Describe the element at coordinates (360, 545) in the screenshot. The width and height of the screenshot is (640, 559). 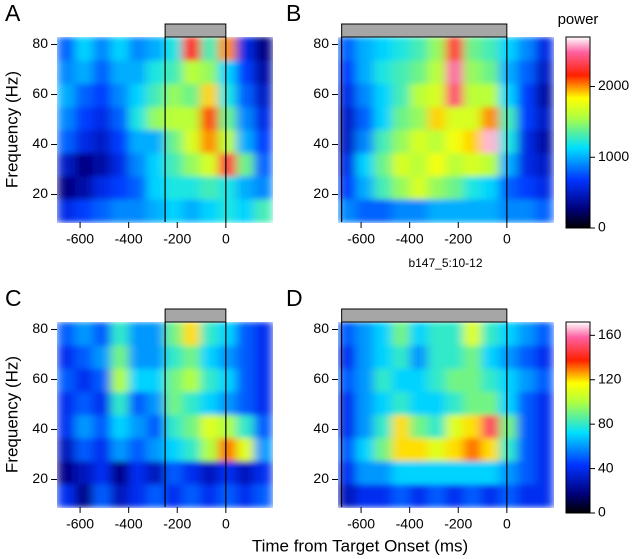
I see `x-axis-label: Time from Target Onset (ms)` at that location.